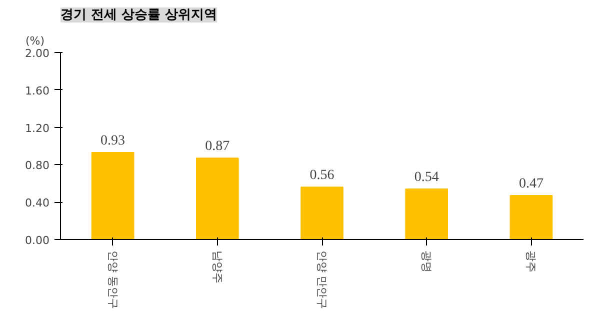  What do you see at coordinates (531, 261) in the screenshot?
I see `x-tick-label: 광주` at bounding box center [531, 261].